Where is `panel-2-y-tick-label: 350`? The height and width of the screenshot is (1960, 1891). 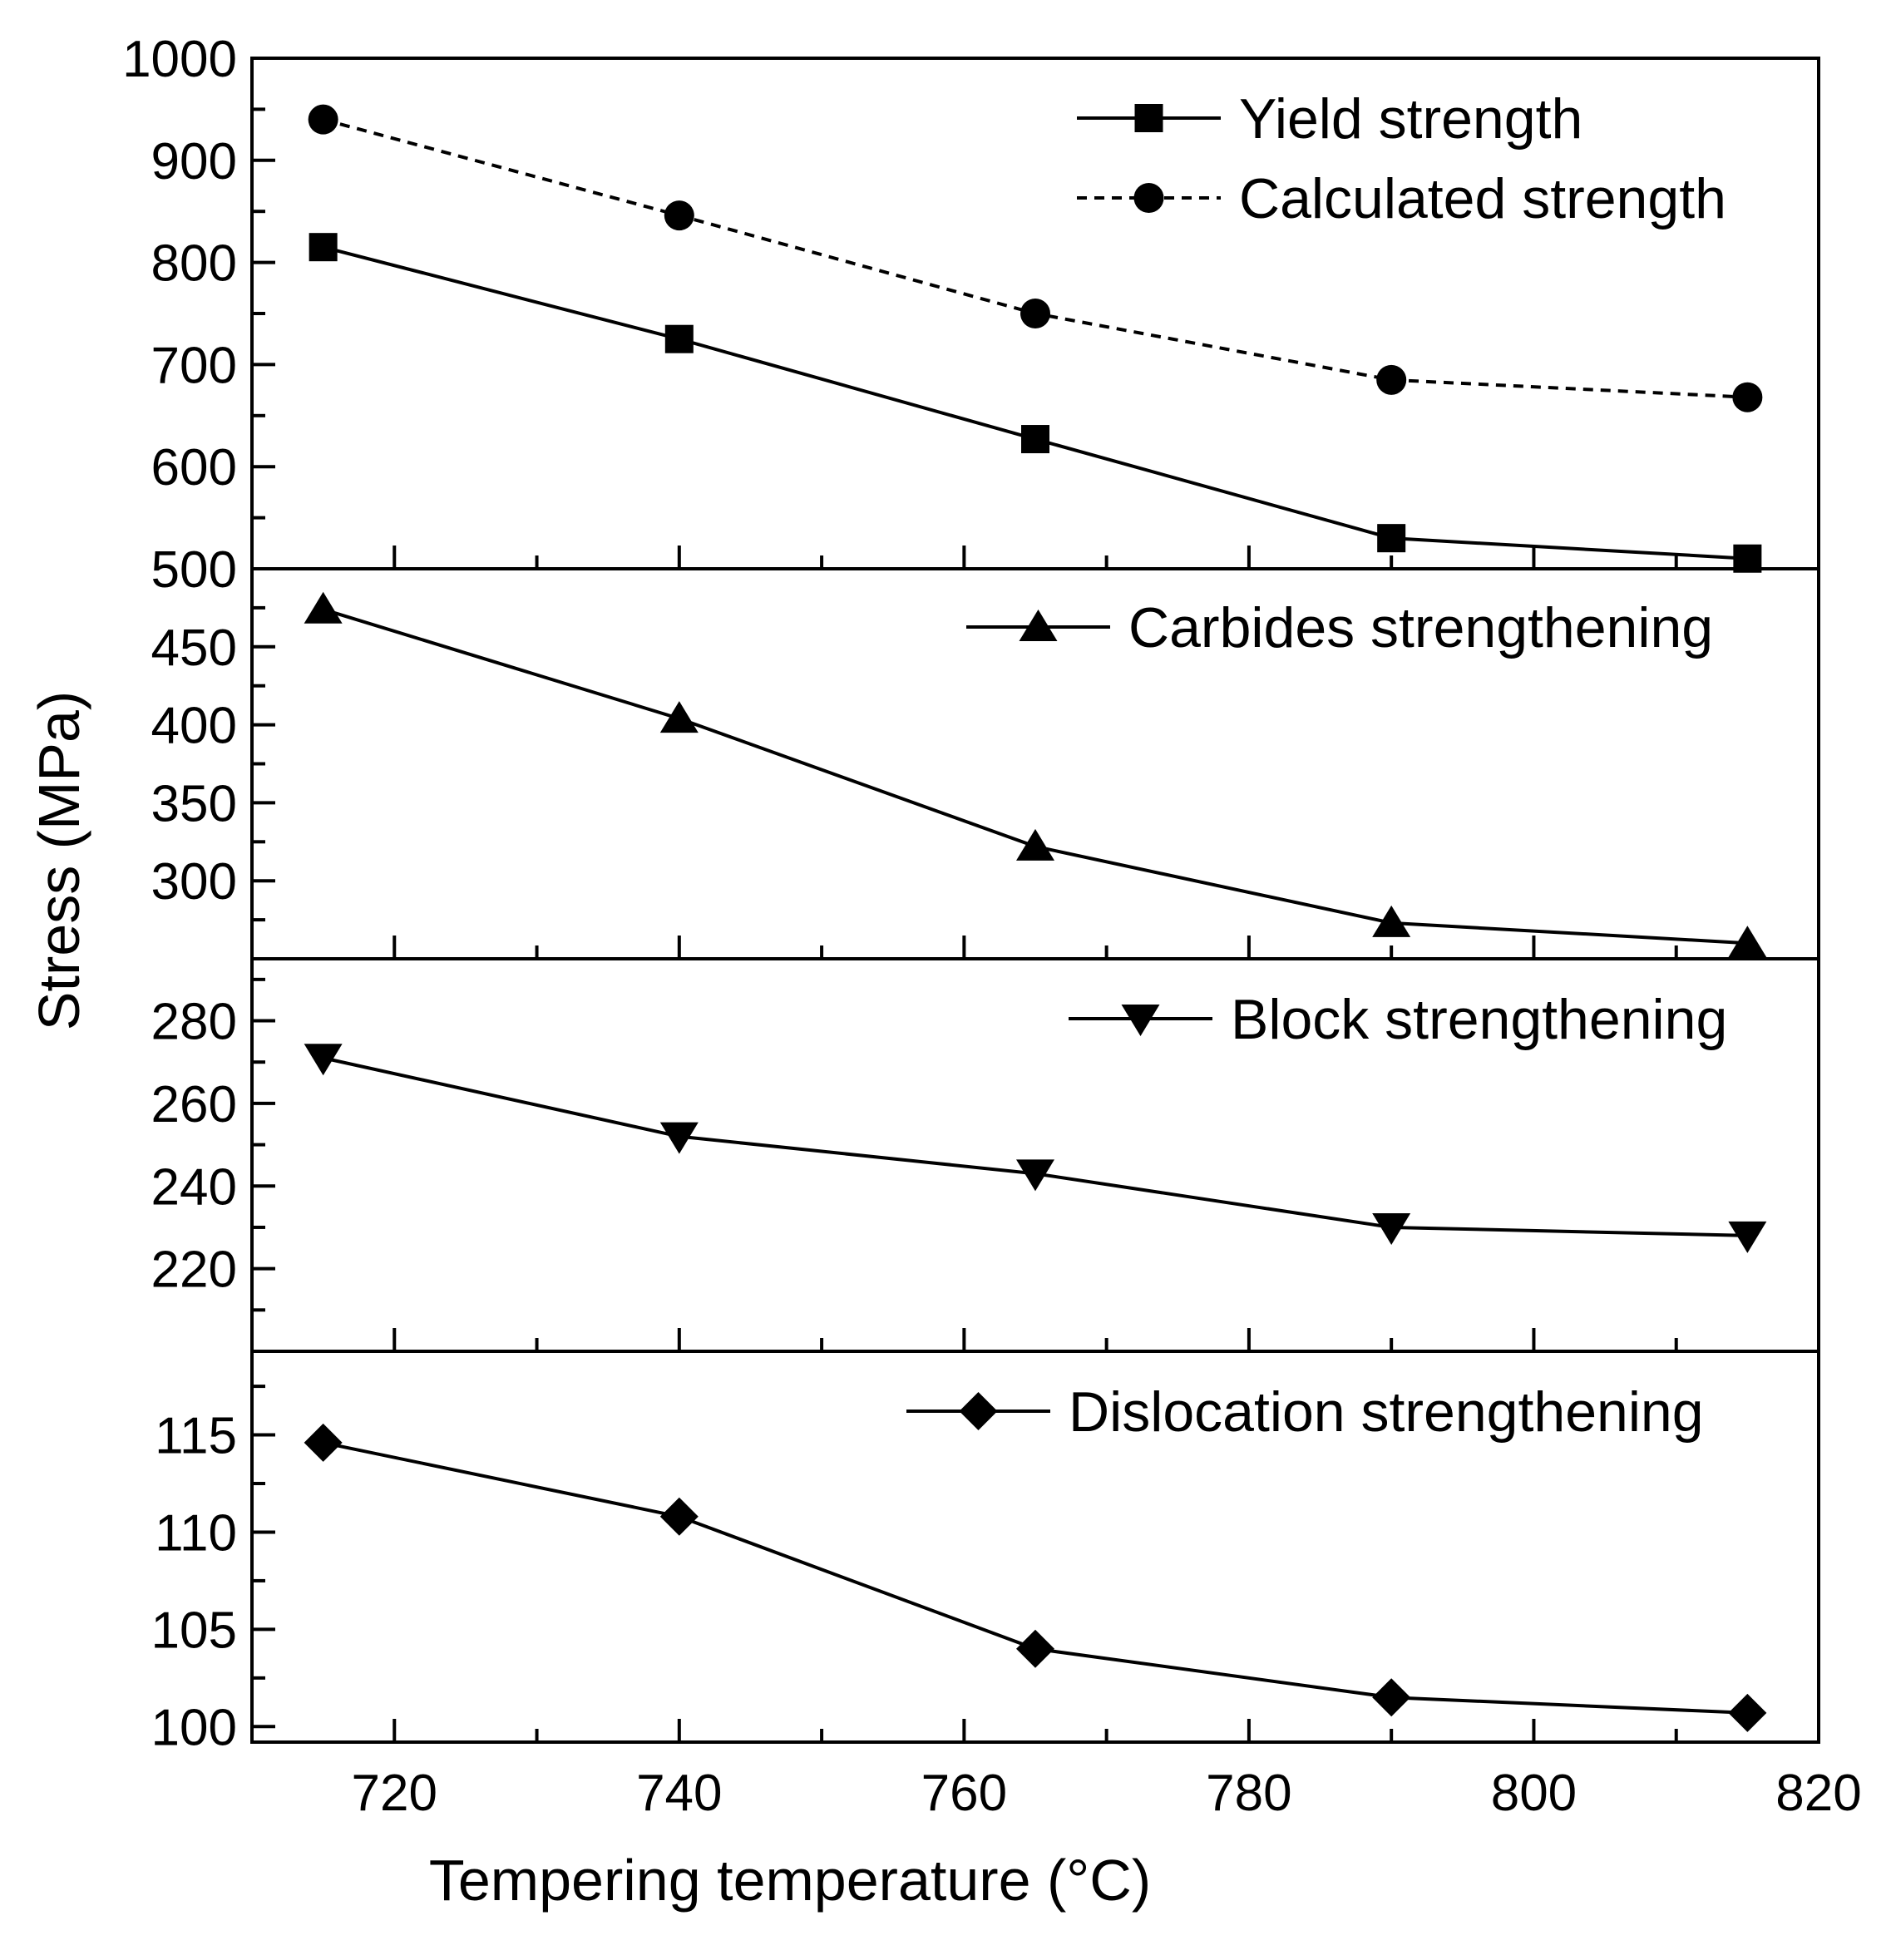 panel-2-y-tick-label: 350 is located at coordinates (194, 803).